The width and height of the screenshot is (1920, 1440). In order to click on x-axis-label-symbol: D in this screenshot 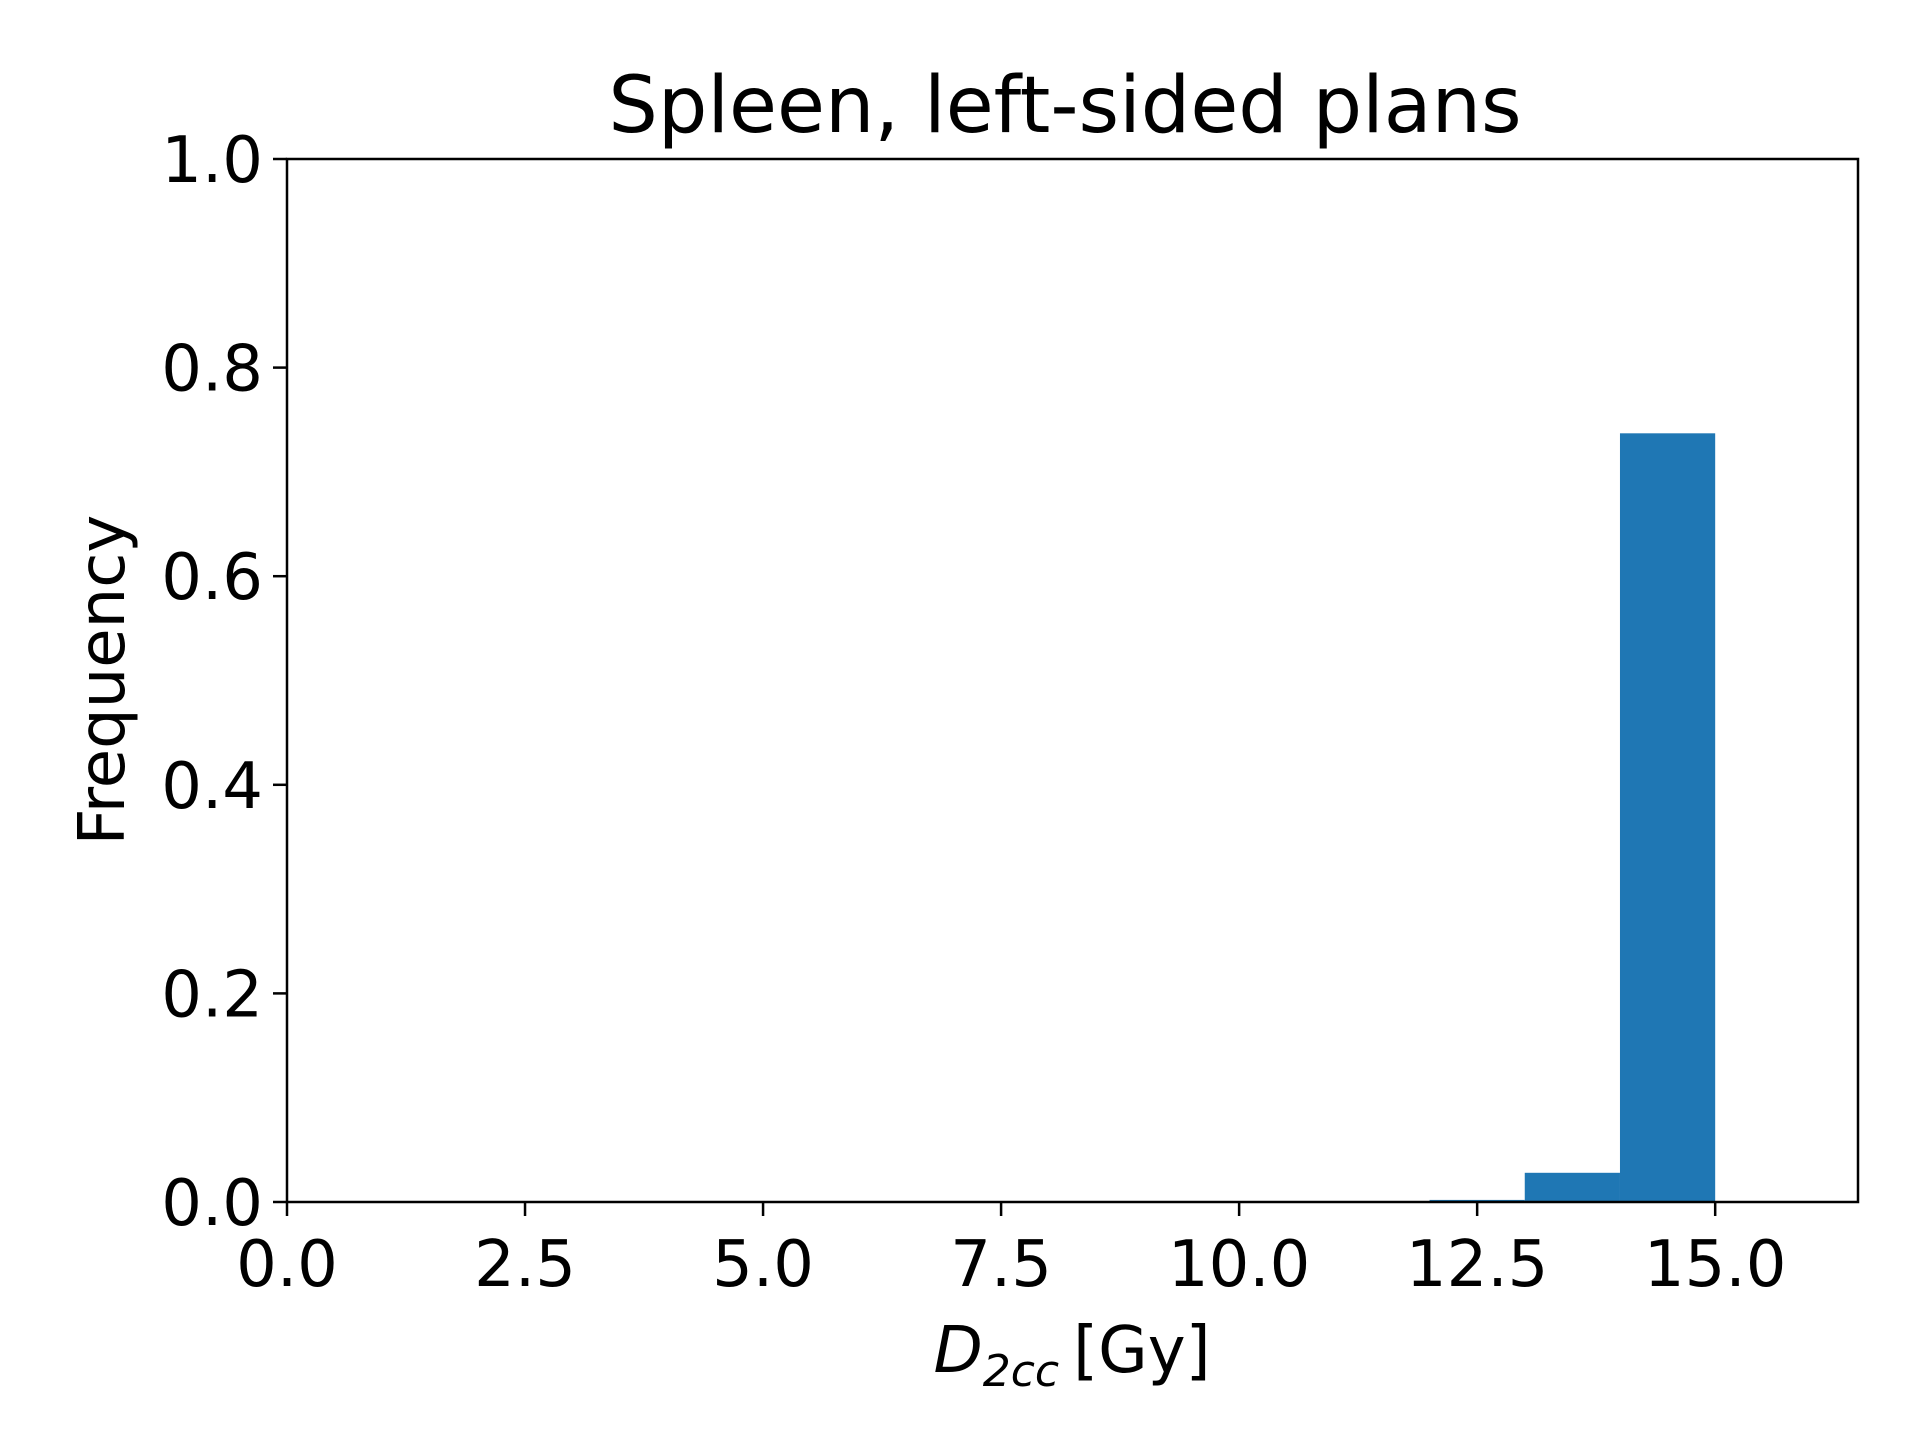, I will do `click(957, 1351)`.